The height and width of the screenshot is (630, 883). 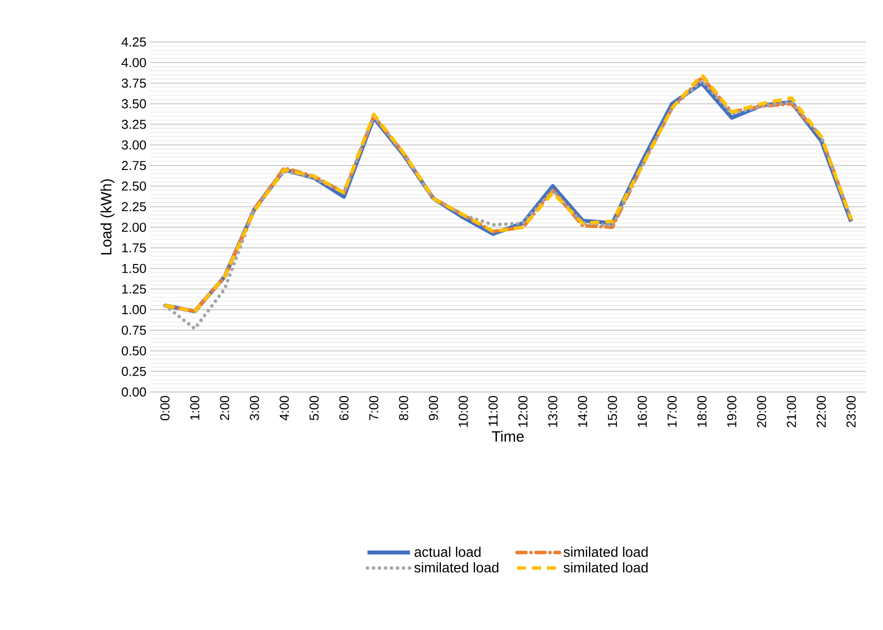 I want to click on x-tick-label: 11:00, so click(x=493, y=411).